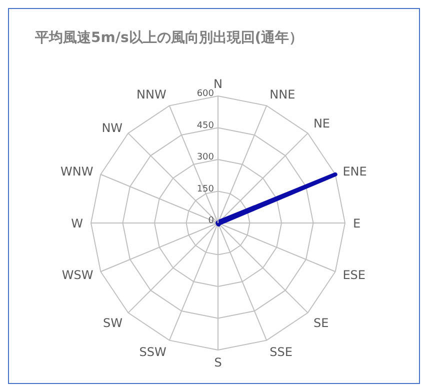  I want to click on spoke-label: S, so click(218, 363).